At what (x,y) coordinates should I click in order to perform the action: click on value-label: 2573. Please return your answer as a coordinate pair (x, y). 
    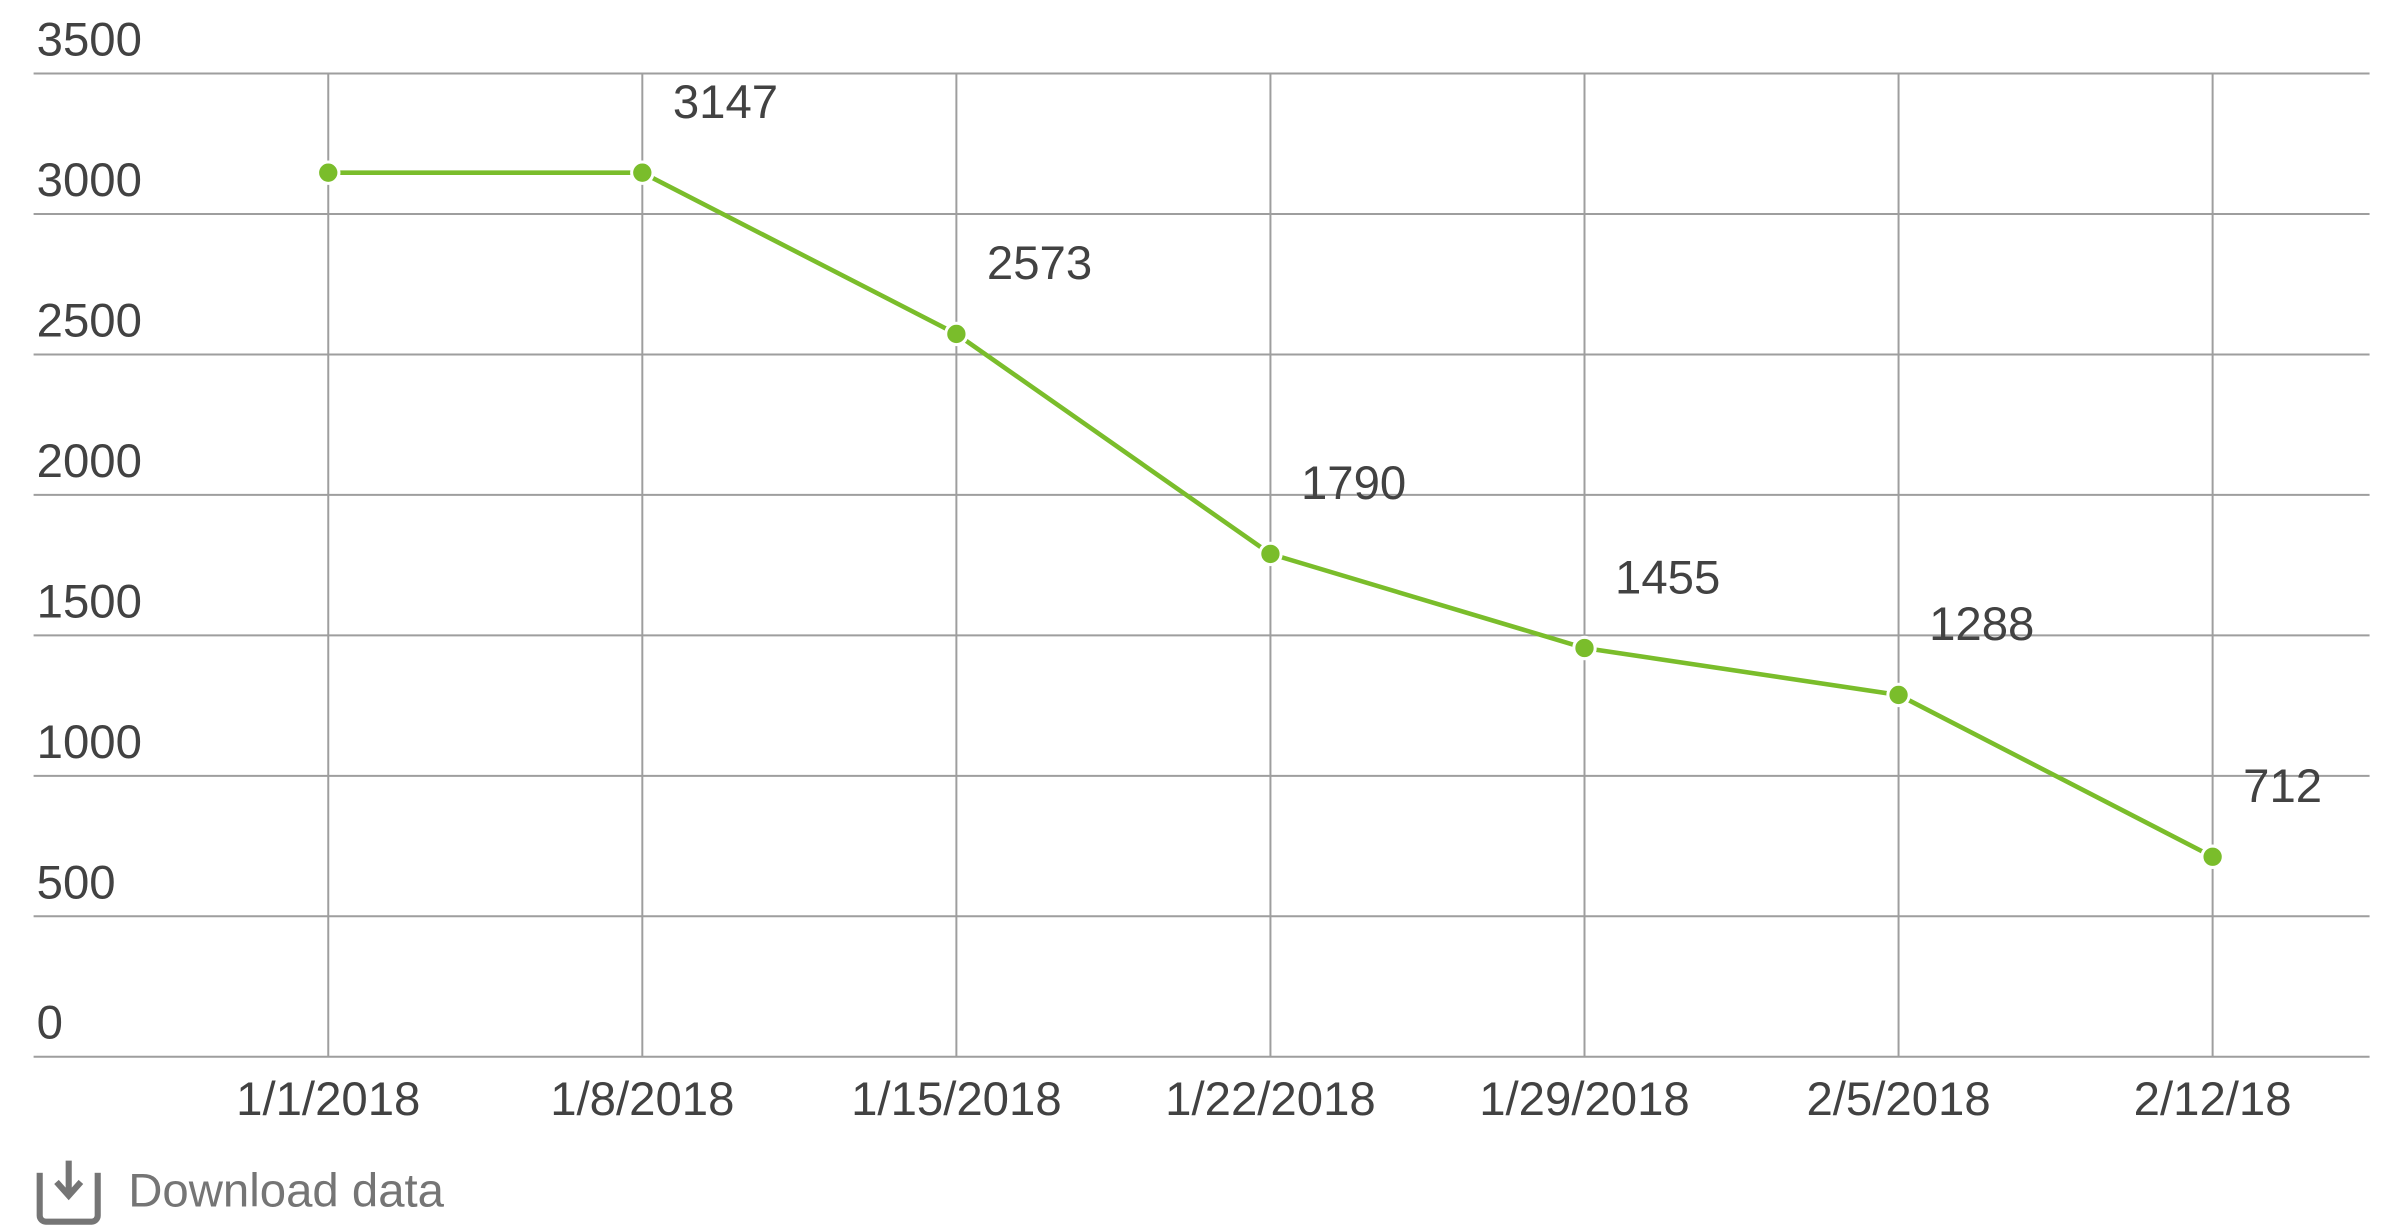
    Looking at the image, I should click on (1039, 263).